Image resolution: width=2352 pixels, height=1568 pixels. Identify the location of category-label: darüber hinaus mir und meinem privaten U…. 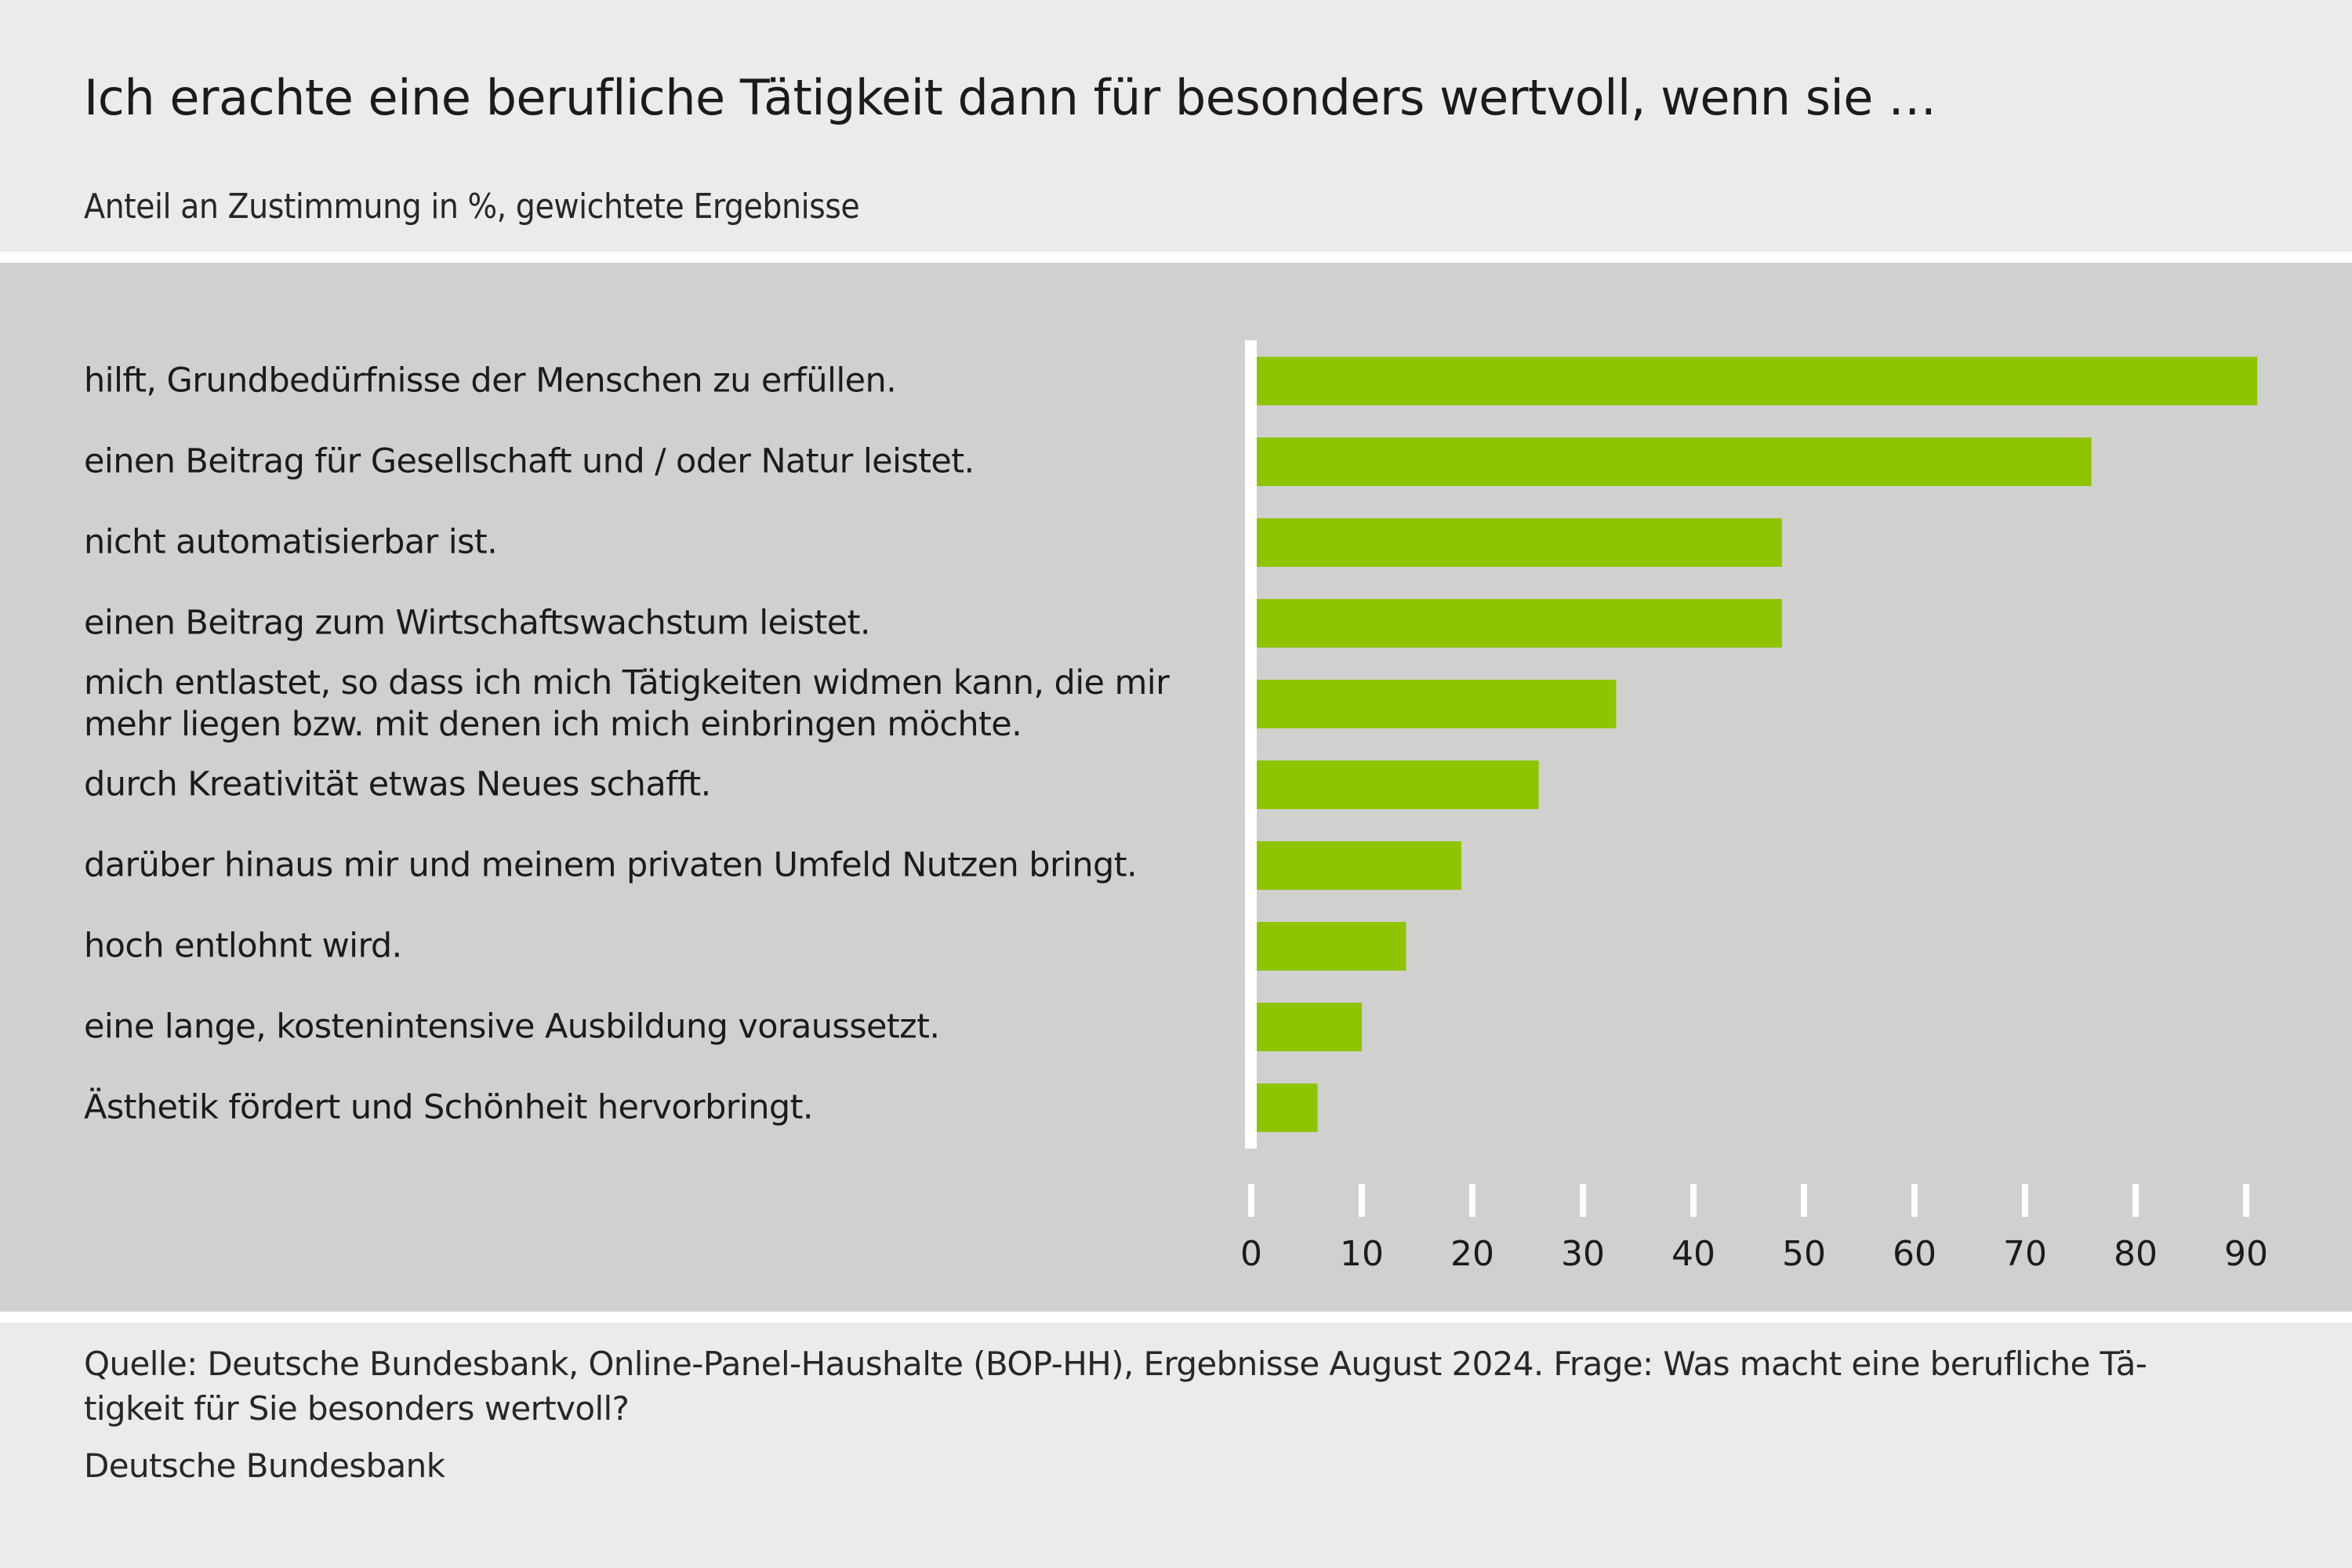
(611, 865).